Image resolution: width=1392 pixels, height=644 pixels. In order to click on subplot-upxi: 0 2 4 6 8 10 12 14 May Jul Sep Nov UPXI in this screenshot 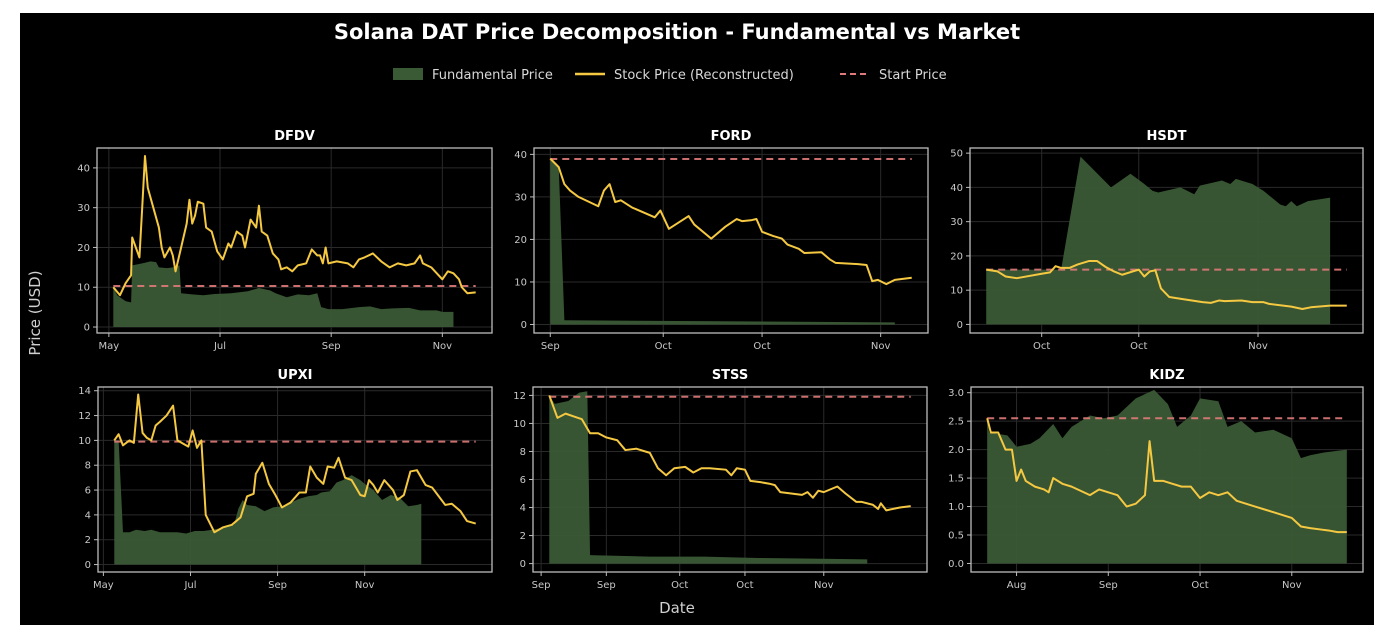, I will do `click(285, 479)`.